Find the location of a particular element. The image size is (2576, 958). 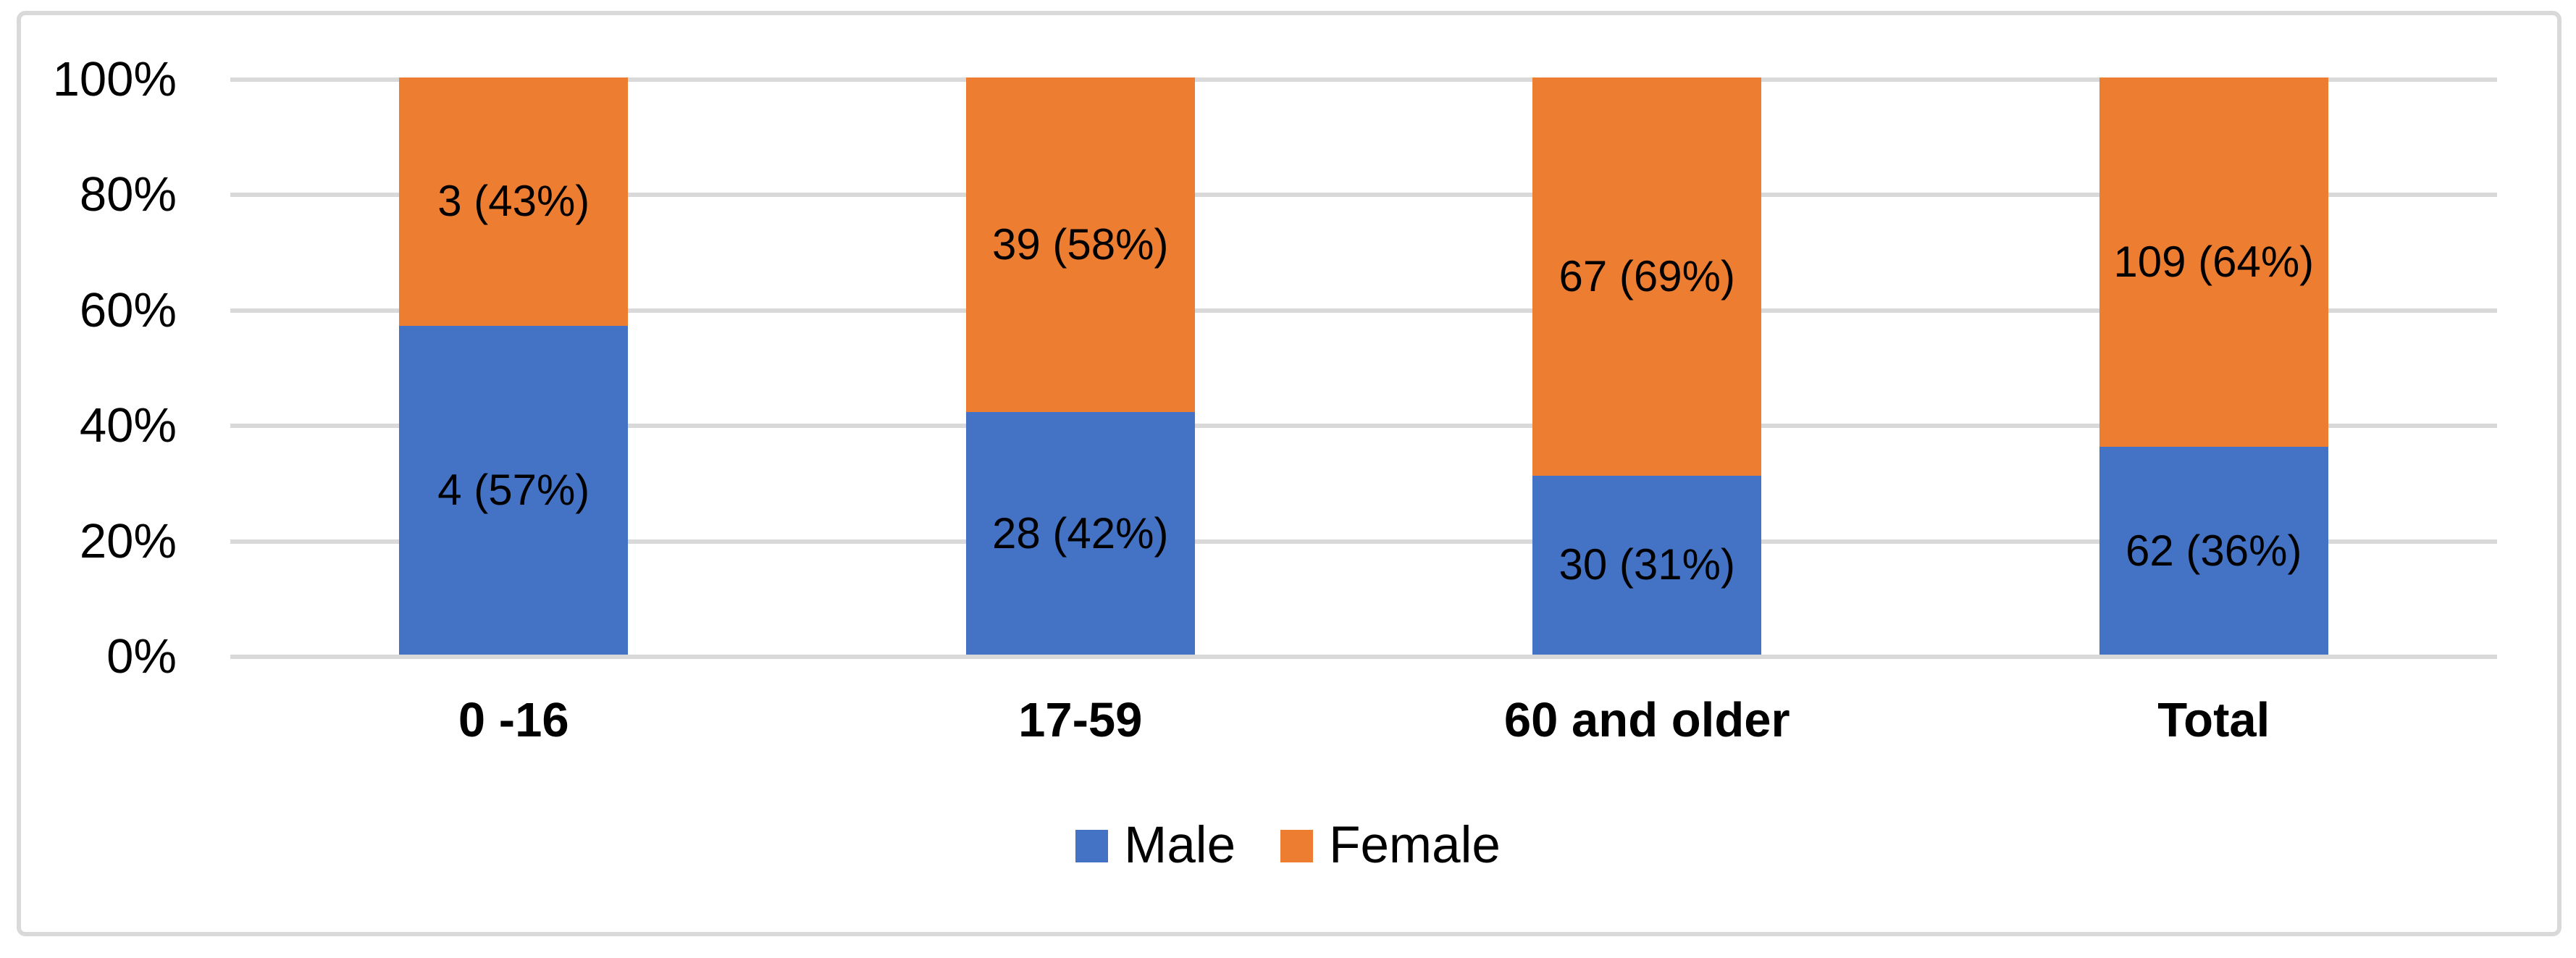

bar-segment-male: 30 (31%) is located at coordinates (1647, 565).